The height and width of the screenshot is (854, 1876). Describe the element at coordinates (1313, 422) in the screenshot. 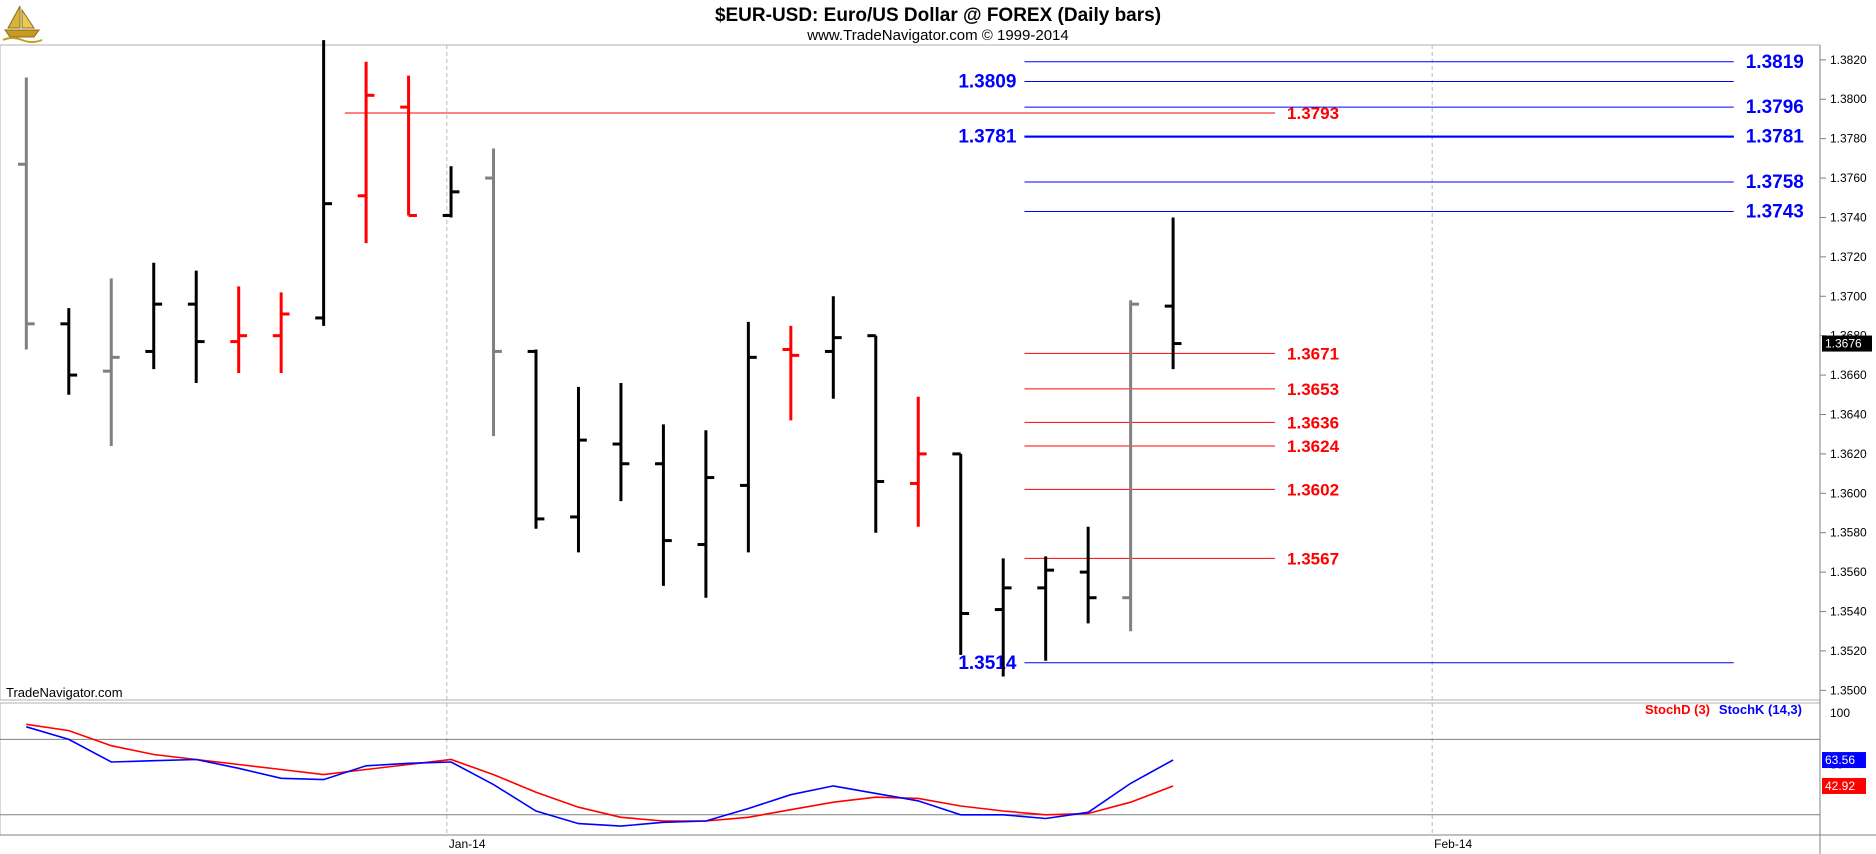

I see `price-level-label: 1.3636` at that location.